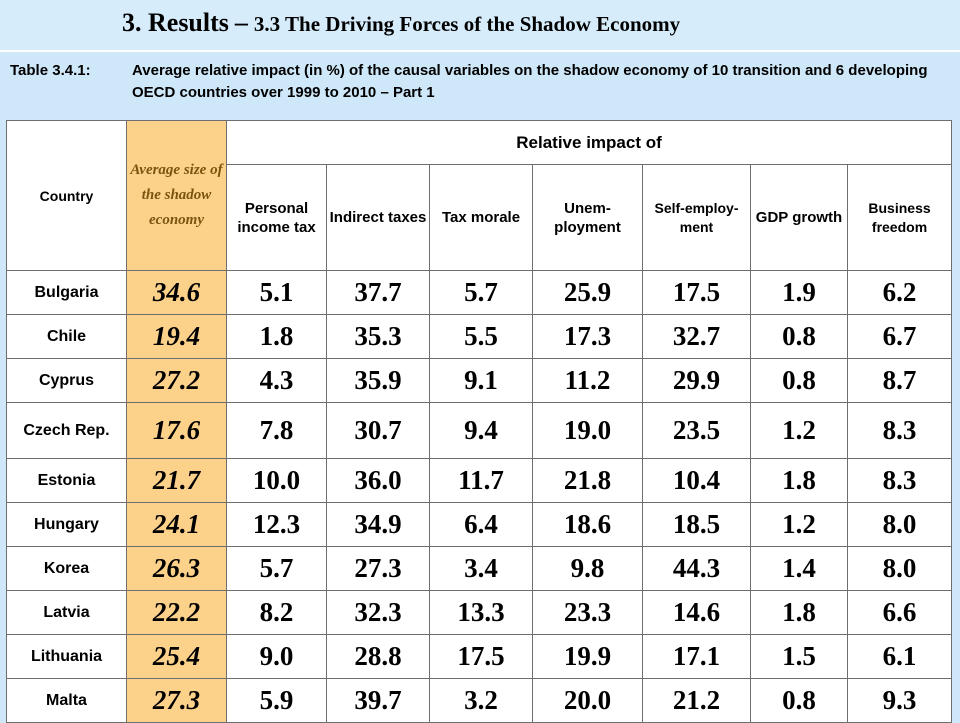 The image size is (960, 723). Describe the element at coordinates (899, 524) in the screenshot. I see `impact-cell: 8.0` at that location.